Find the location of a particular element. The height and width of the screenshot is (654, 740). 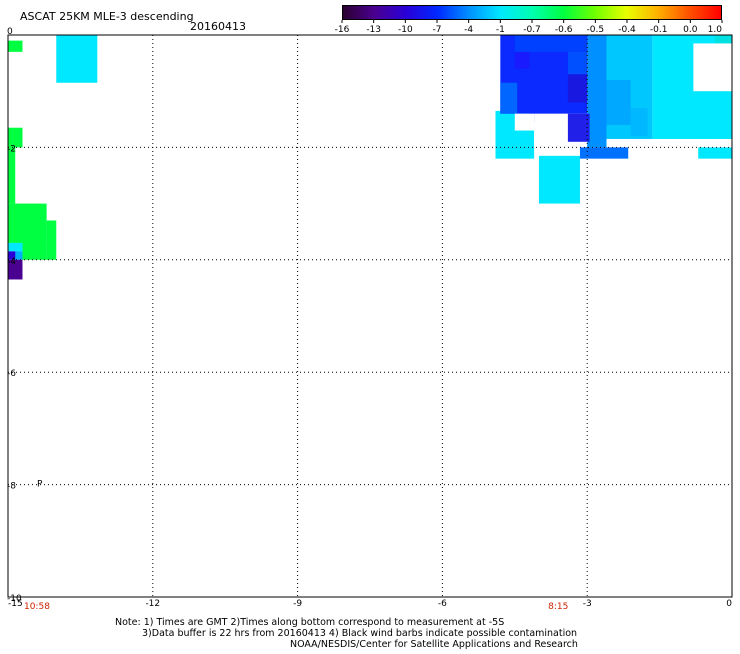

wind-barb-icon: P is located at coordinates (40, 485).